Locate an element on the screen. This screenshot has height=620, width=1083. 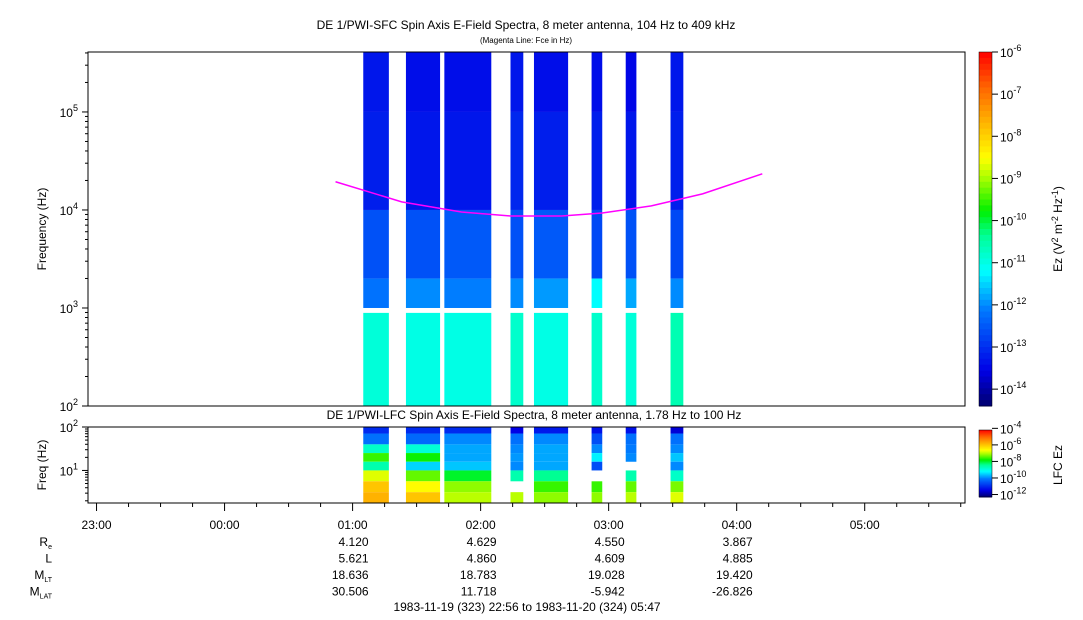
colorbar-tick-label: 10⁻¹⁴ is located at coordinates (1013, 388).